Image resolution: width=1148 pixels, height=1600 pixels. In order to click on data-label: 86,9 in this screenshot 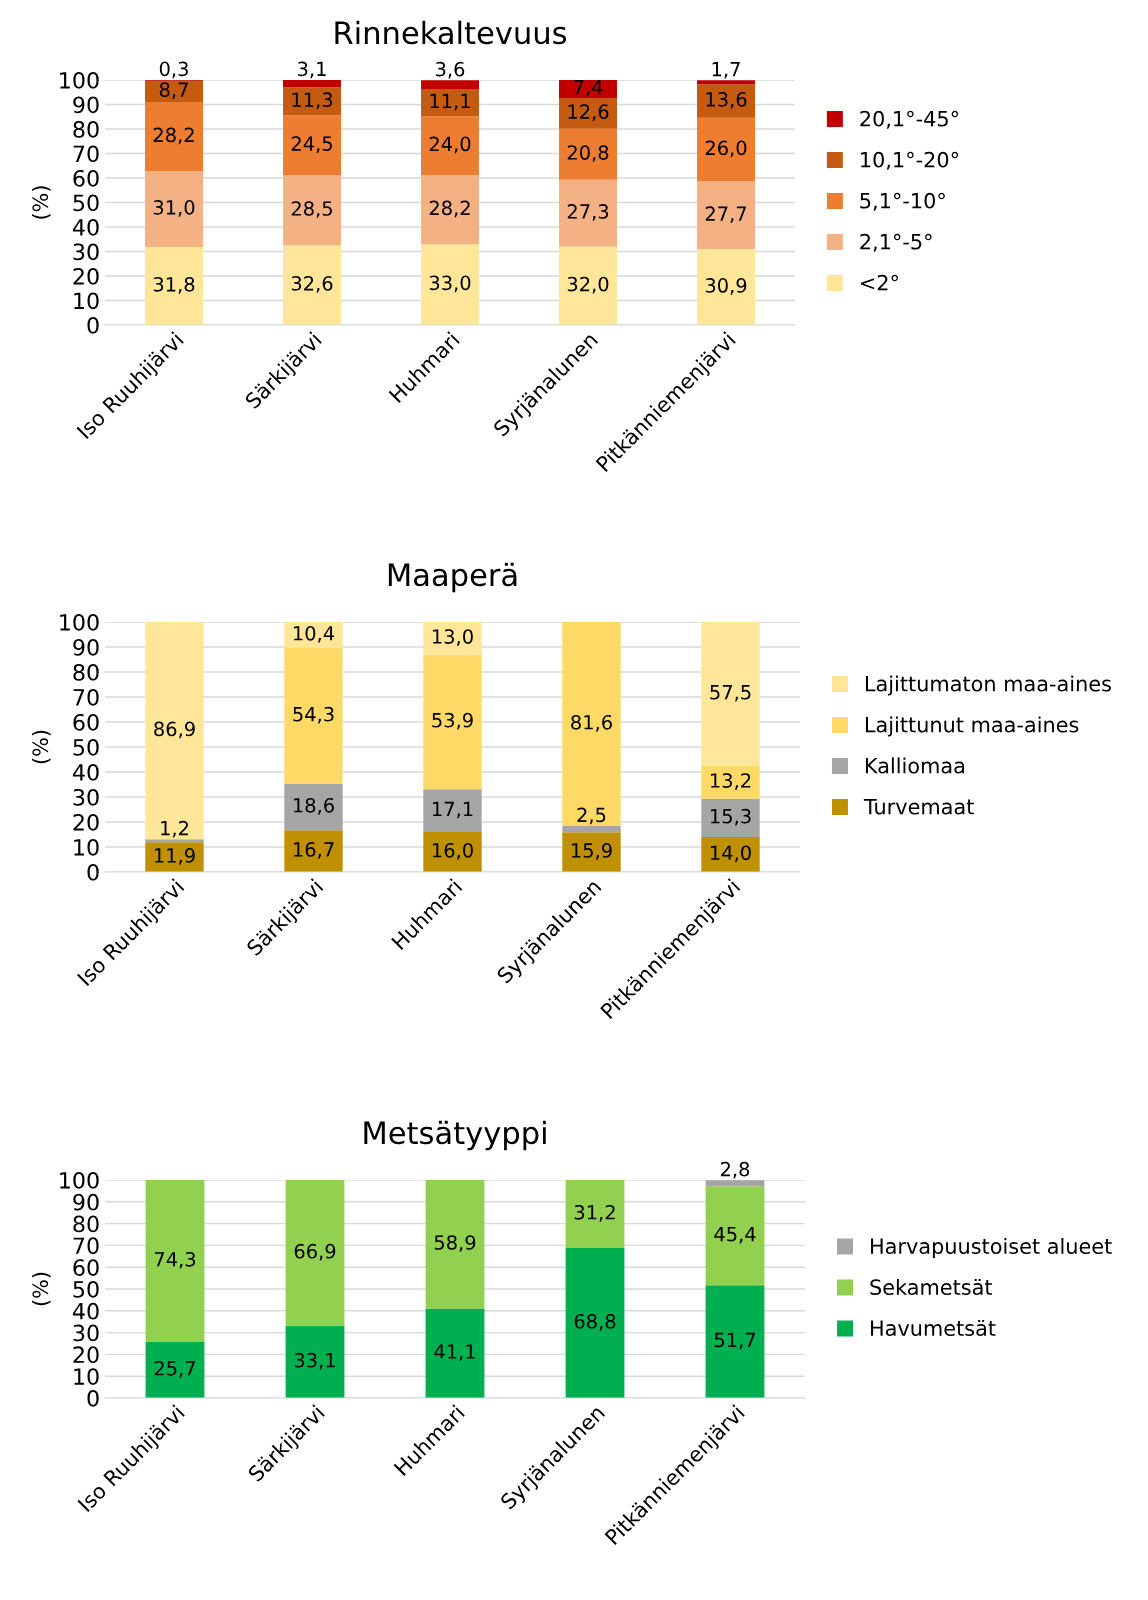, I will do `click(174, 730)`.